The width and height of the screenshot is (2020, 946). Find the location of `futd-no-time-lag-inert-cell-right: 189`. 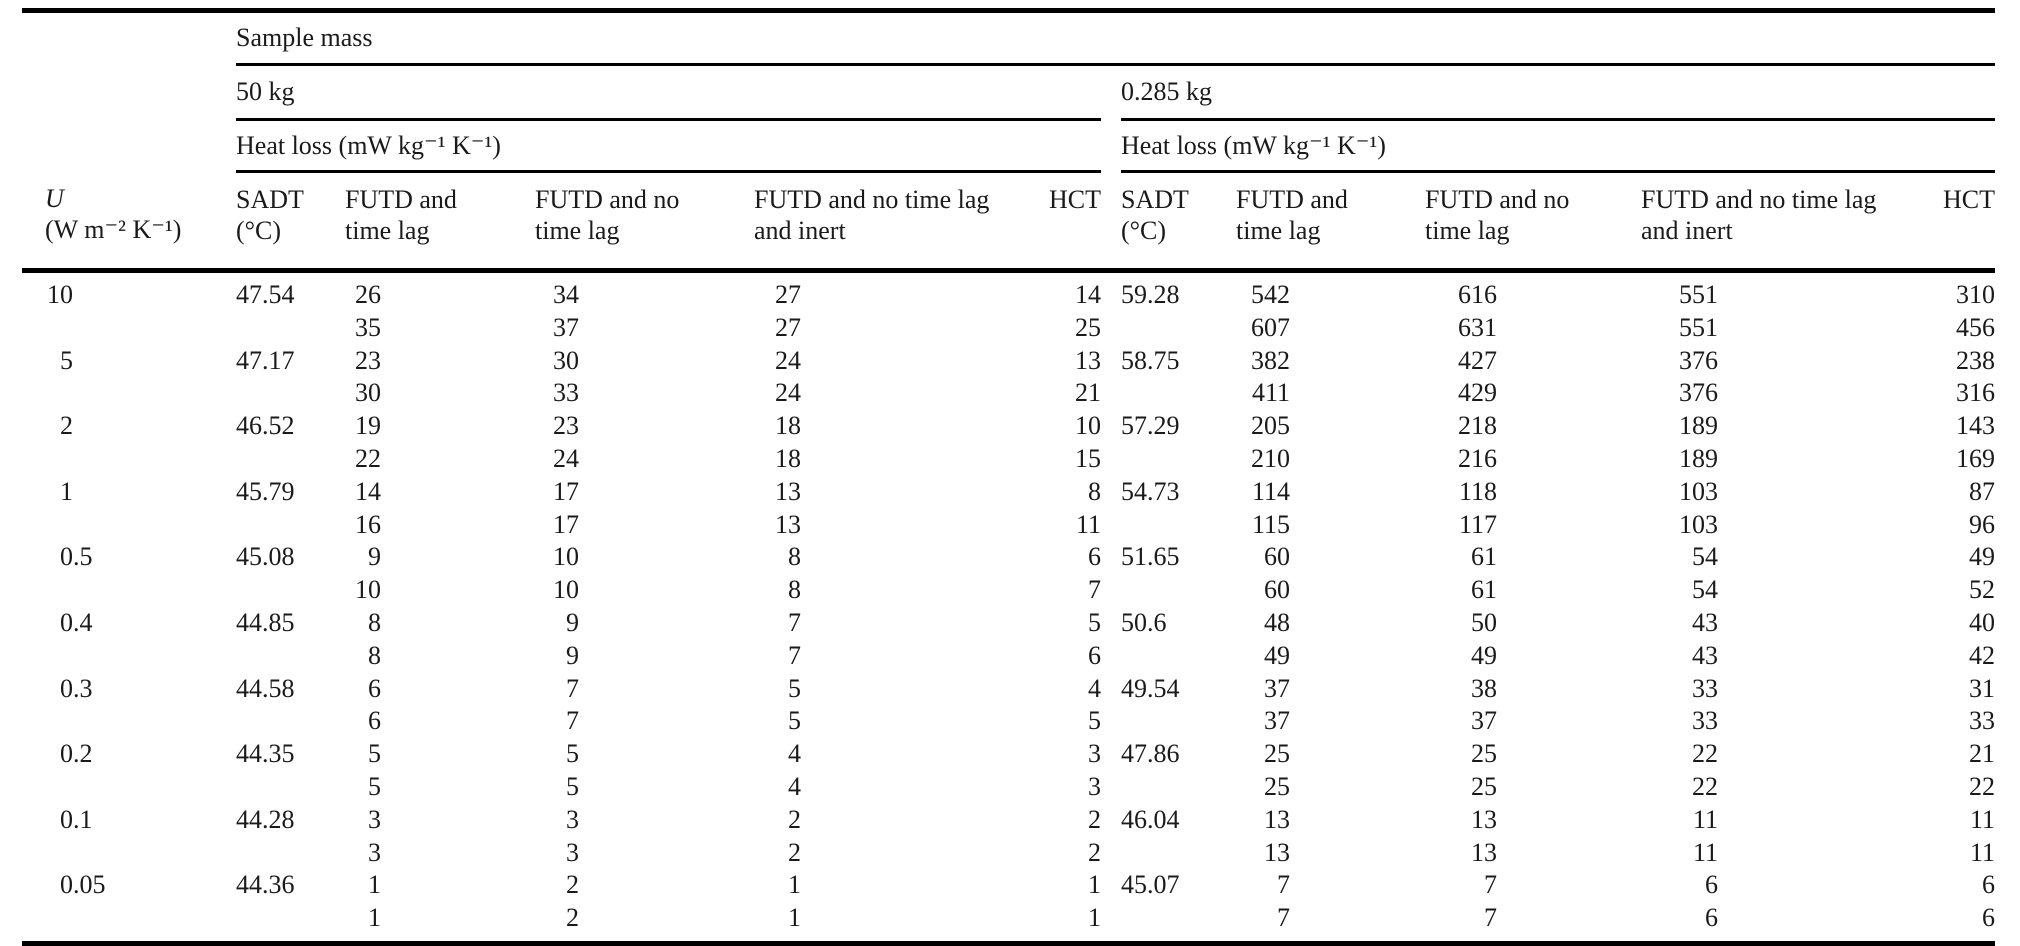

futd-no-time-lag-inert-cell-right: 189 is located at coordinates (1770, 426).